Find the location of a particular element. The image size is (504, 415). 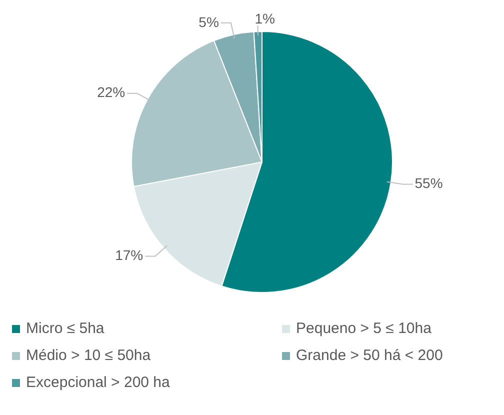

data-label: 22% is located at coordinates (111, 92).